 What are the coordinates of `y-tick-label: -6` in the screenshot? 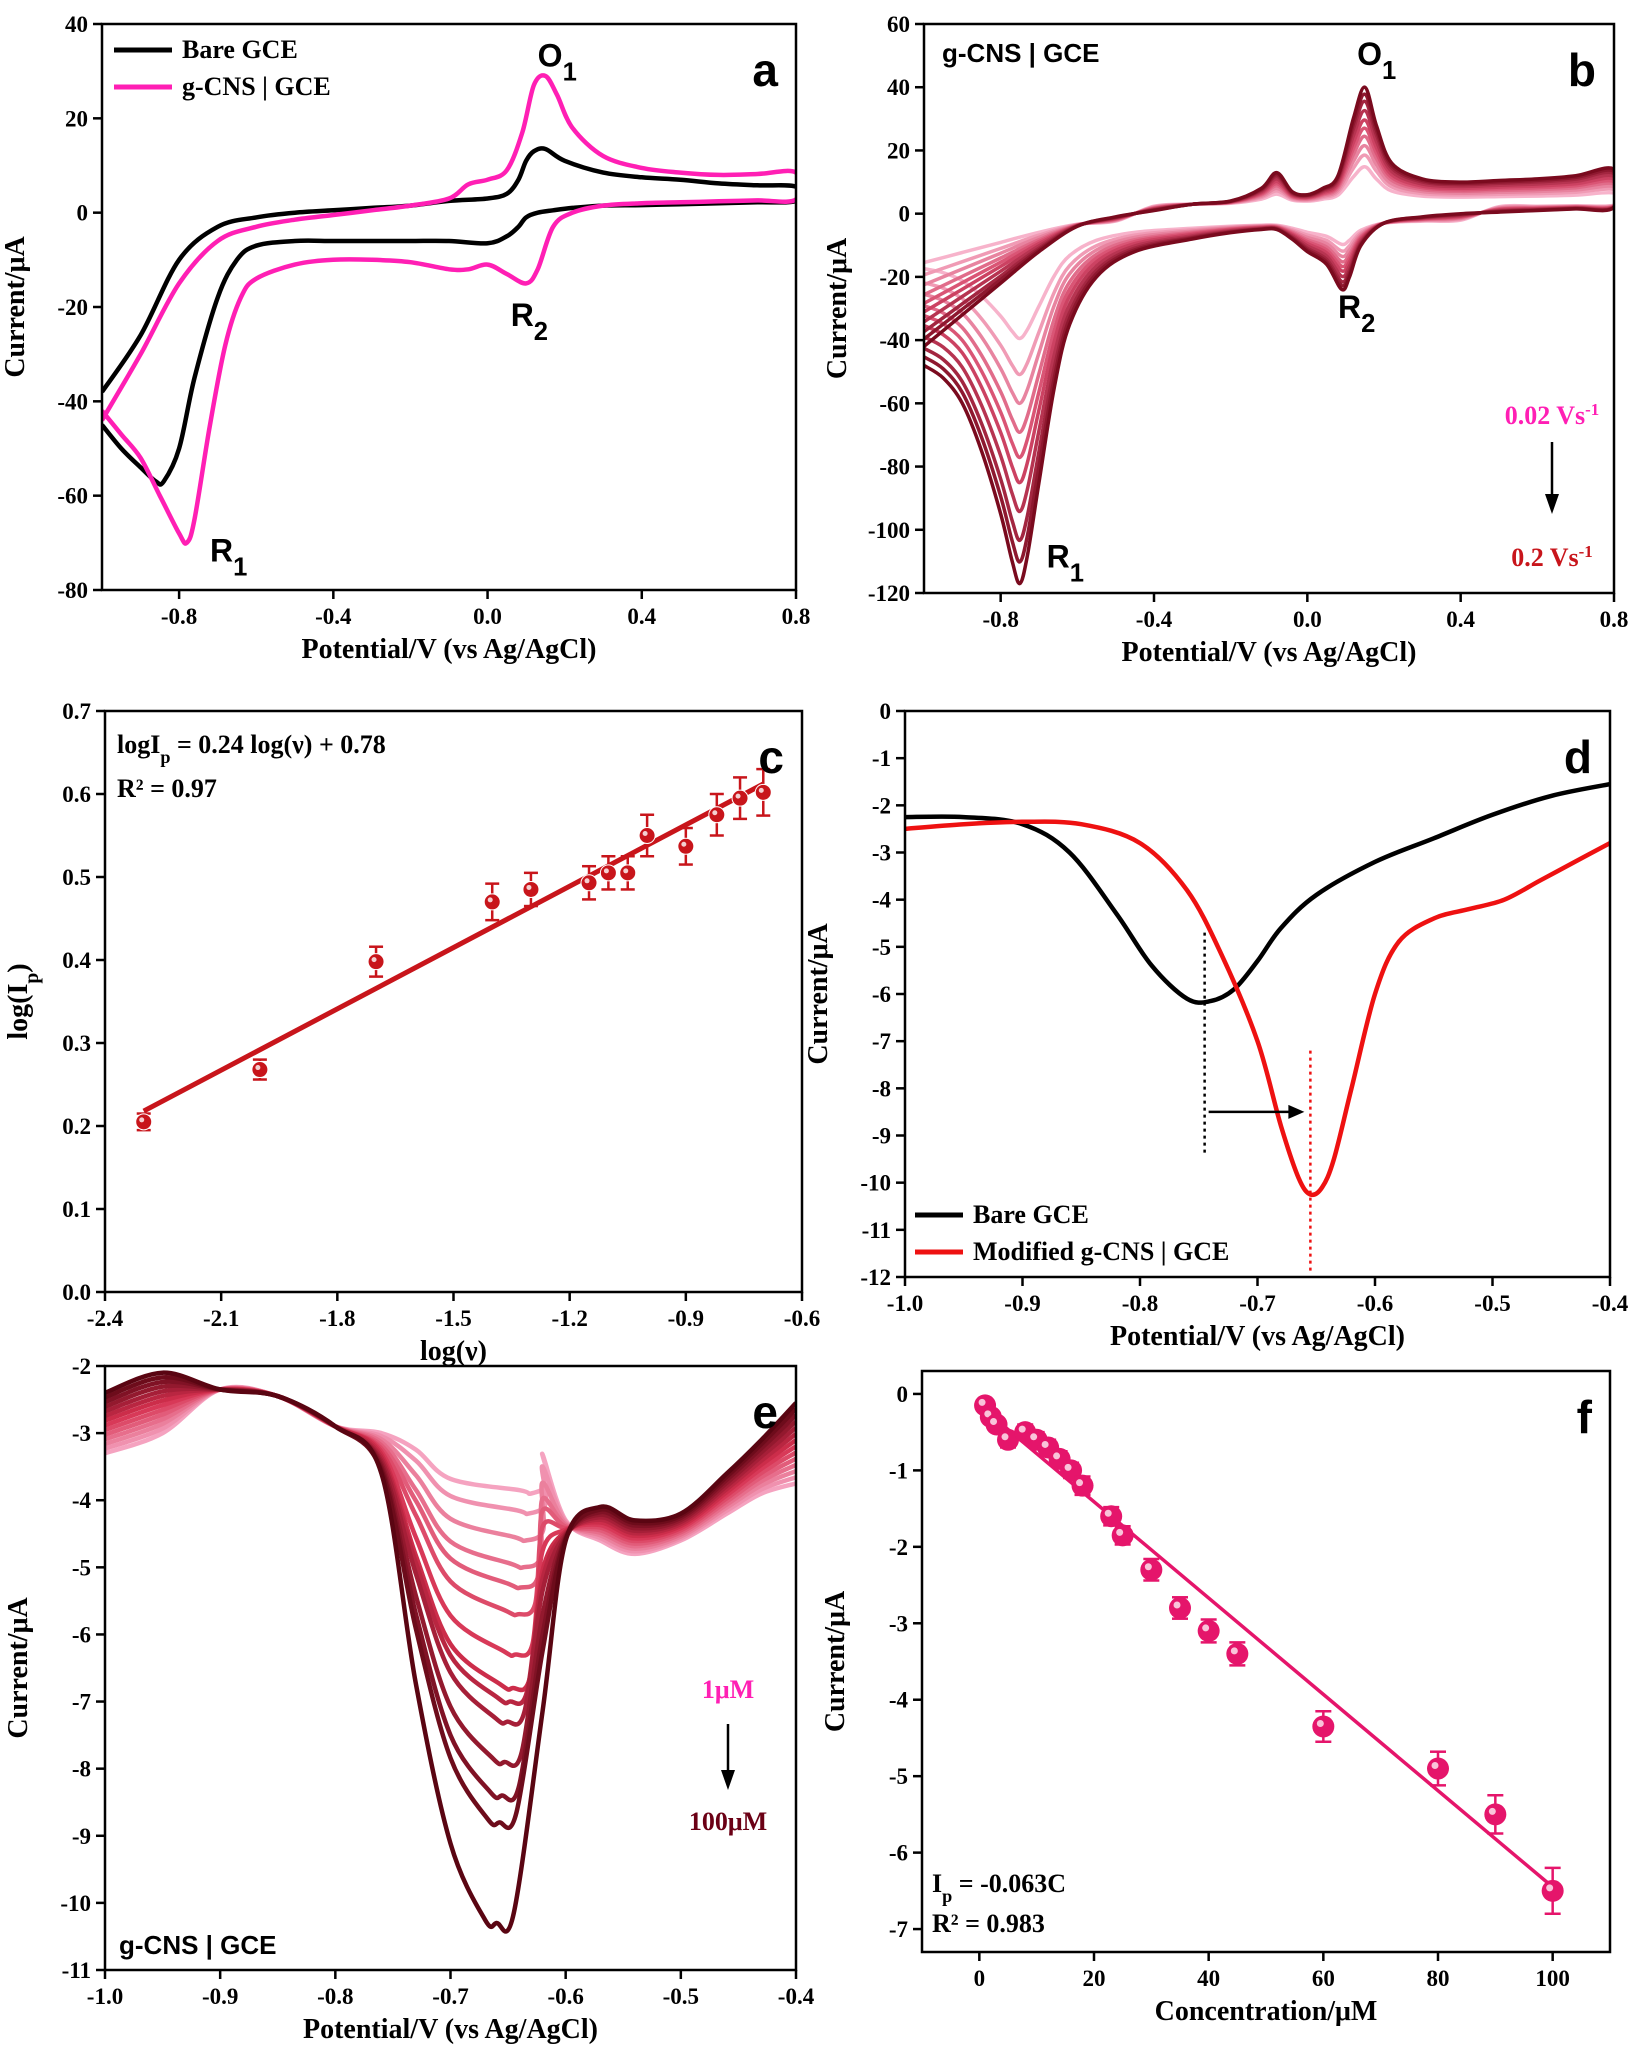 It's located at (898, 1853).